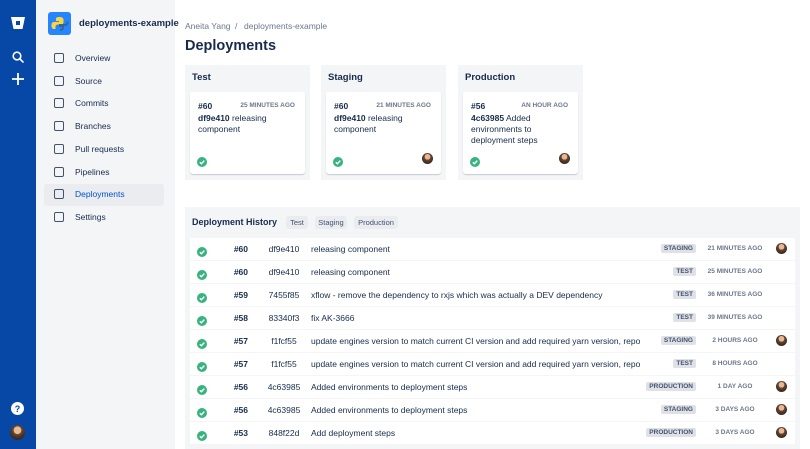  What do you see at coordinates (284, 433) in the screenshot?
I see `row-commit: 848f22d` at bounding box center [284, 433].